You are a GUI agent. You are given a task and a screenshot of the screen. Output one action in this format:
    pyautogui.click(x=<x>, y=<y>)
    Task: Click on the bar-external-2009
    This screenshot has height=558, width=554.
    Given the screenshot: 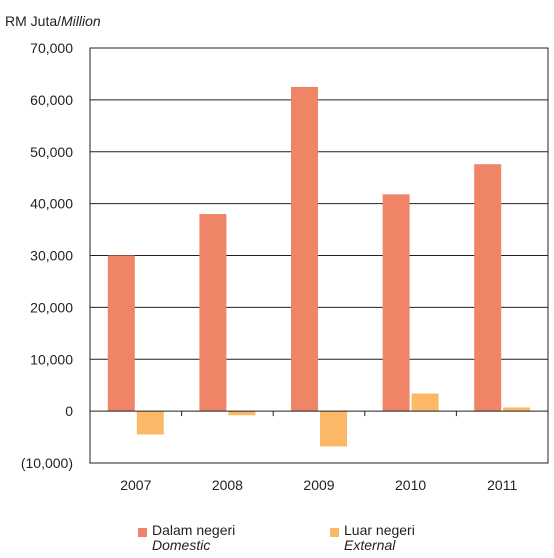 What is the action you would take?
    pyautogui.click(x=333, y=429)
    